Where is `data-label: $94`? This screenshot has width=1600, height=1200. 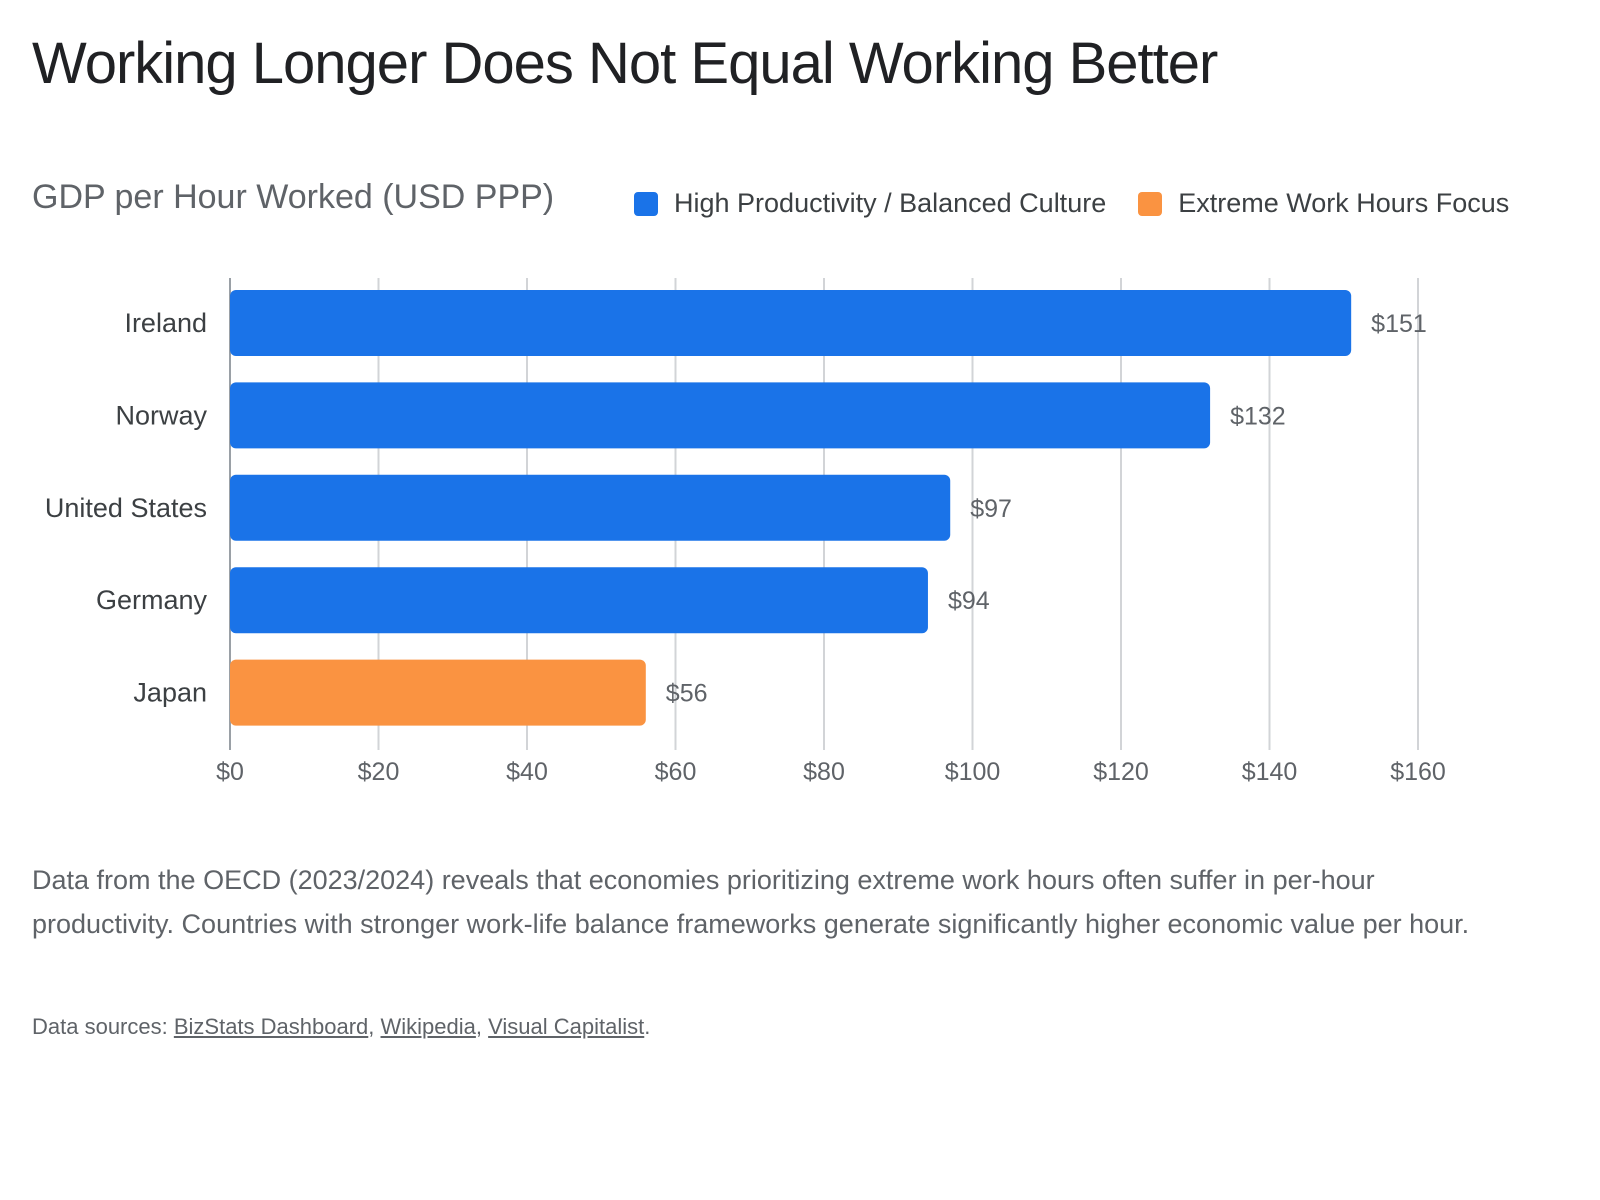
data-label: $94 is located at coordinates (969, 601).